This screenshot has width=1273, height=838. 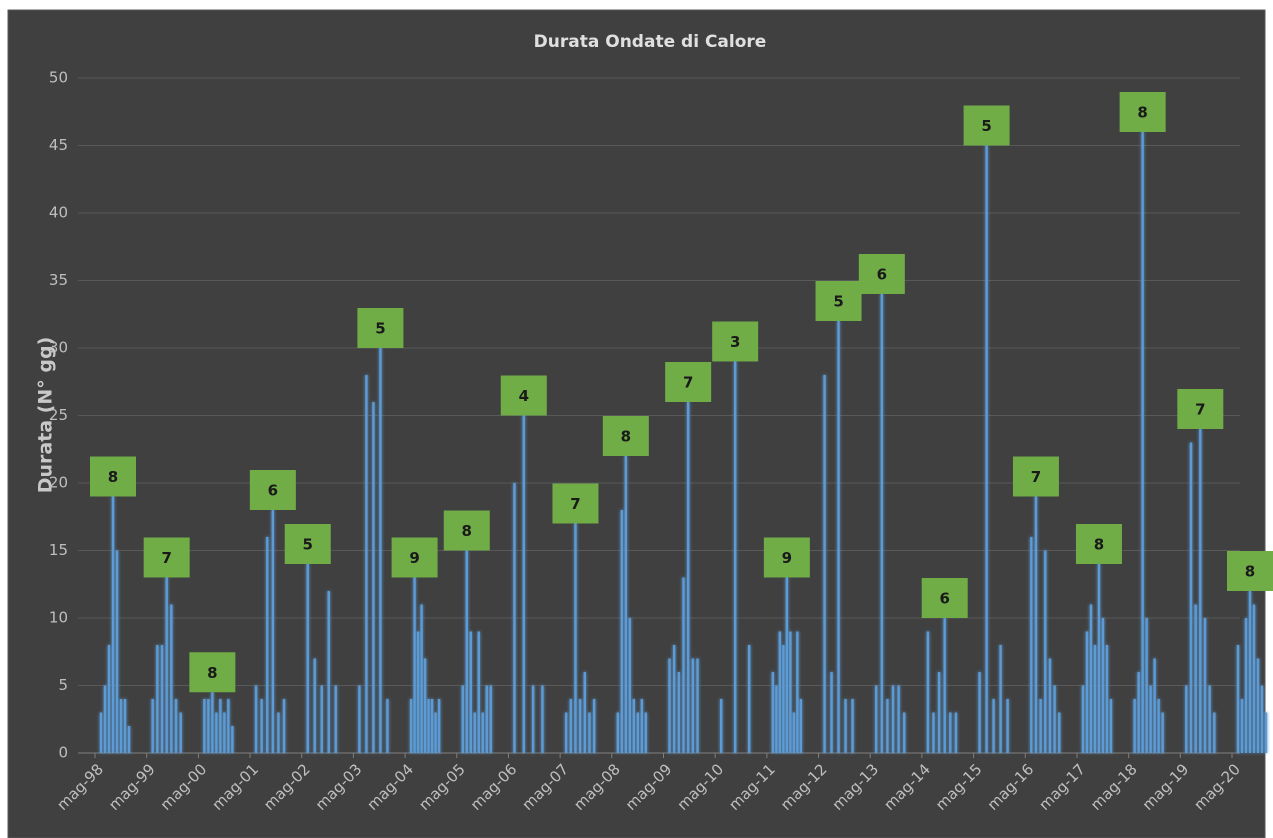 What do you see at coordinates (58, 483) in the screenshot?
I see `y-tick-label: 20` at bounding box center [58, 483].